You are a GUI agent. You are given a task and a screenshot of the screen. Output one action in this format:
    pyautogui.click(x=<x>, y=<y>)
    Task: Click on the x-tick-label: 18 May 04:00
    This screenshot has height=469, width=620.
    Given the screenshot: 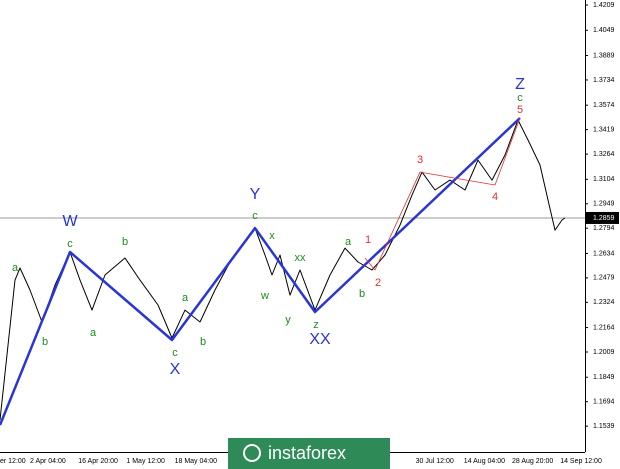 What is the action you would take?
    pyautogui.click(x=196, y=461)
    